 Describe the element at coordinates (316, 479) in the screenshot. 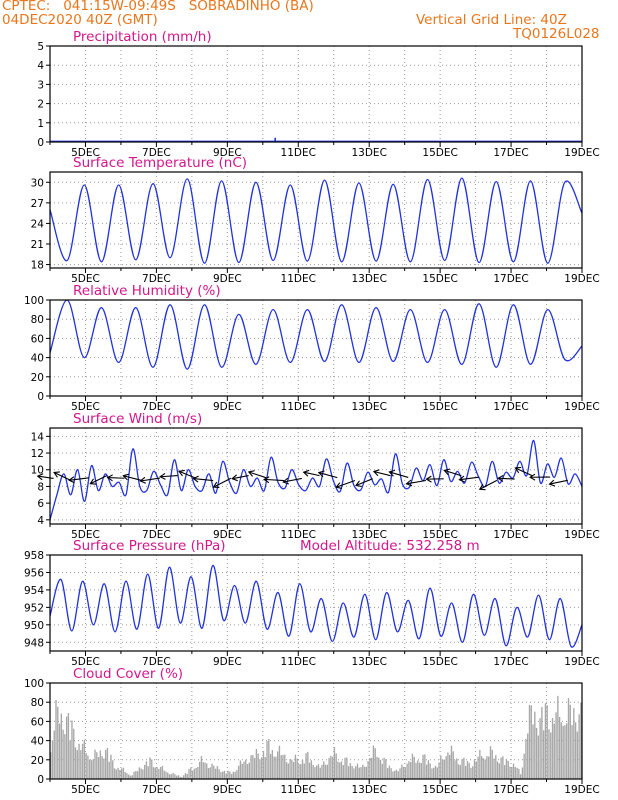

I see `wind-series-line` at that location.